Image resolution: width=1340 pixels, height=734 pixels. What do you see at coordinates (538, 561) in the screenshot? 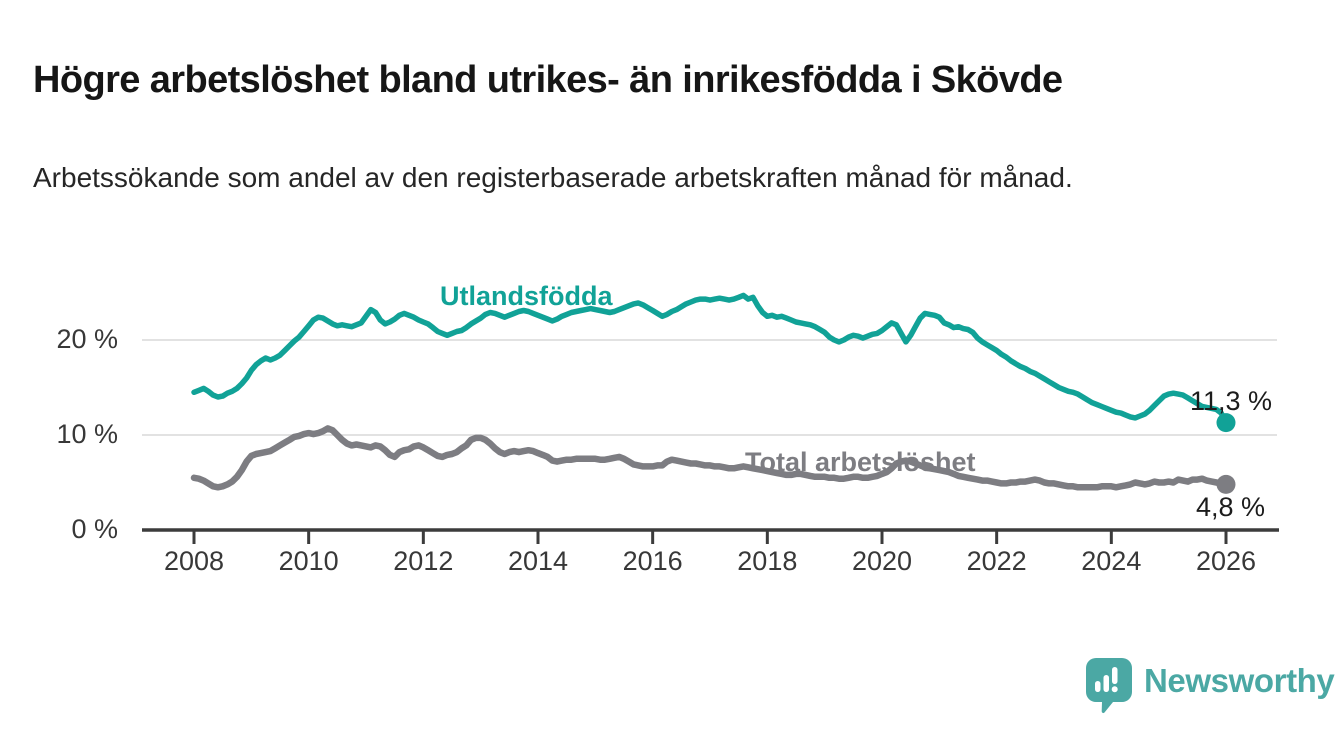
I see `x-tick-label: 2014` at bounding box center [538, 561].